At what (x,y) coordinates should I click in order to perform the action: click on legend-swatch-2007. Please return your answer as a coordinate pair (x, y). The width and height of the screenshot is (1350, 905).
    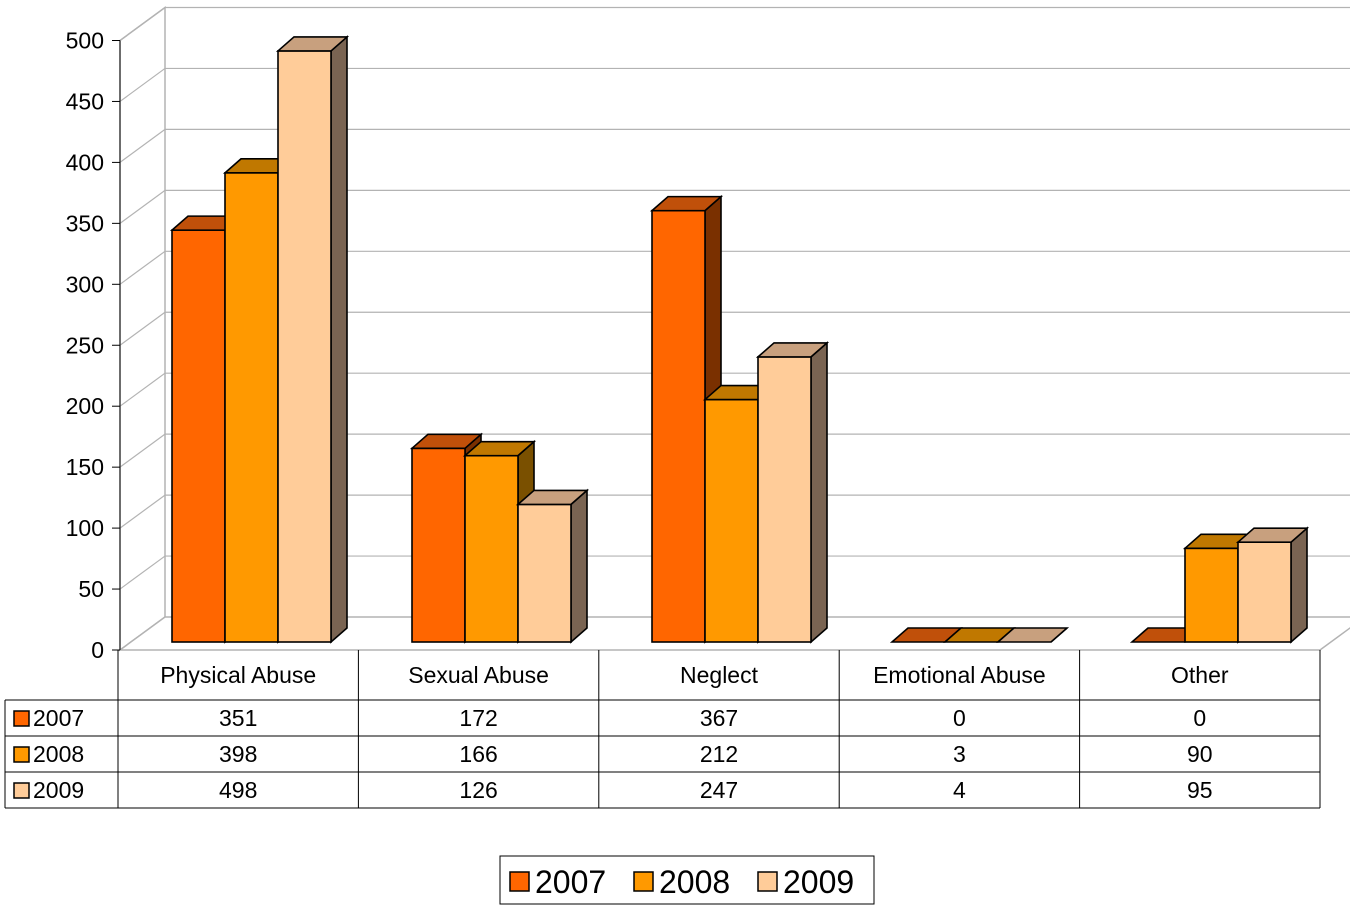
    Looking at the image, I should click on (519, 881).